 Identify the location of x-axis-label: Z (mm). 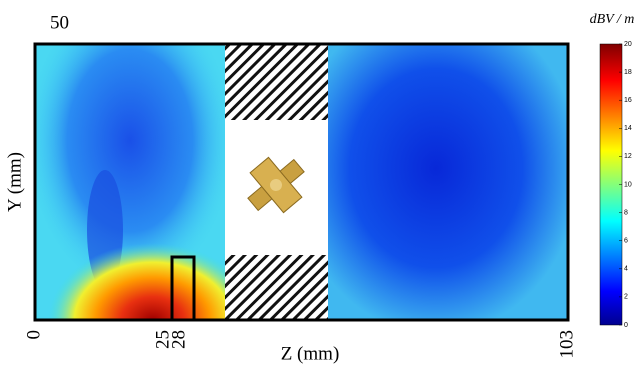
(310, 353).